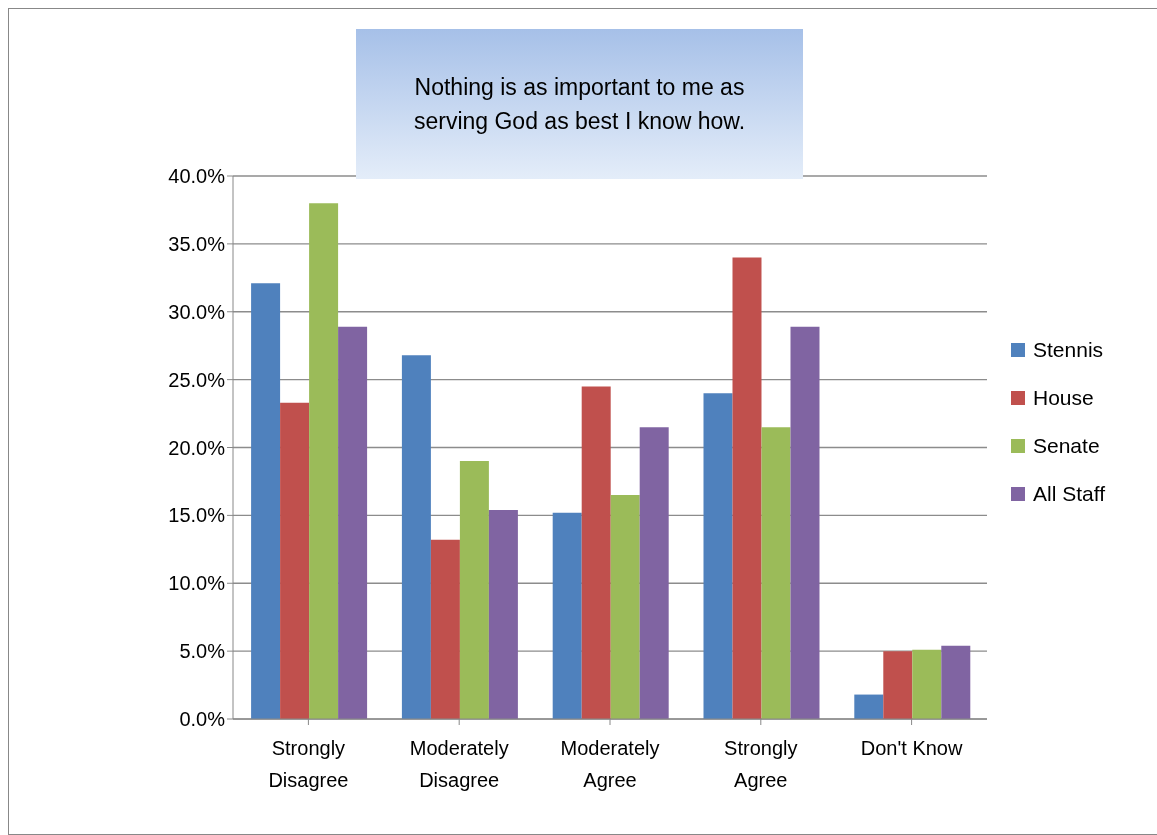  I want to click on legend-label: Senate, so click(1066, 445).